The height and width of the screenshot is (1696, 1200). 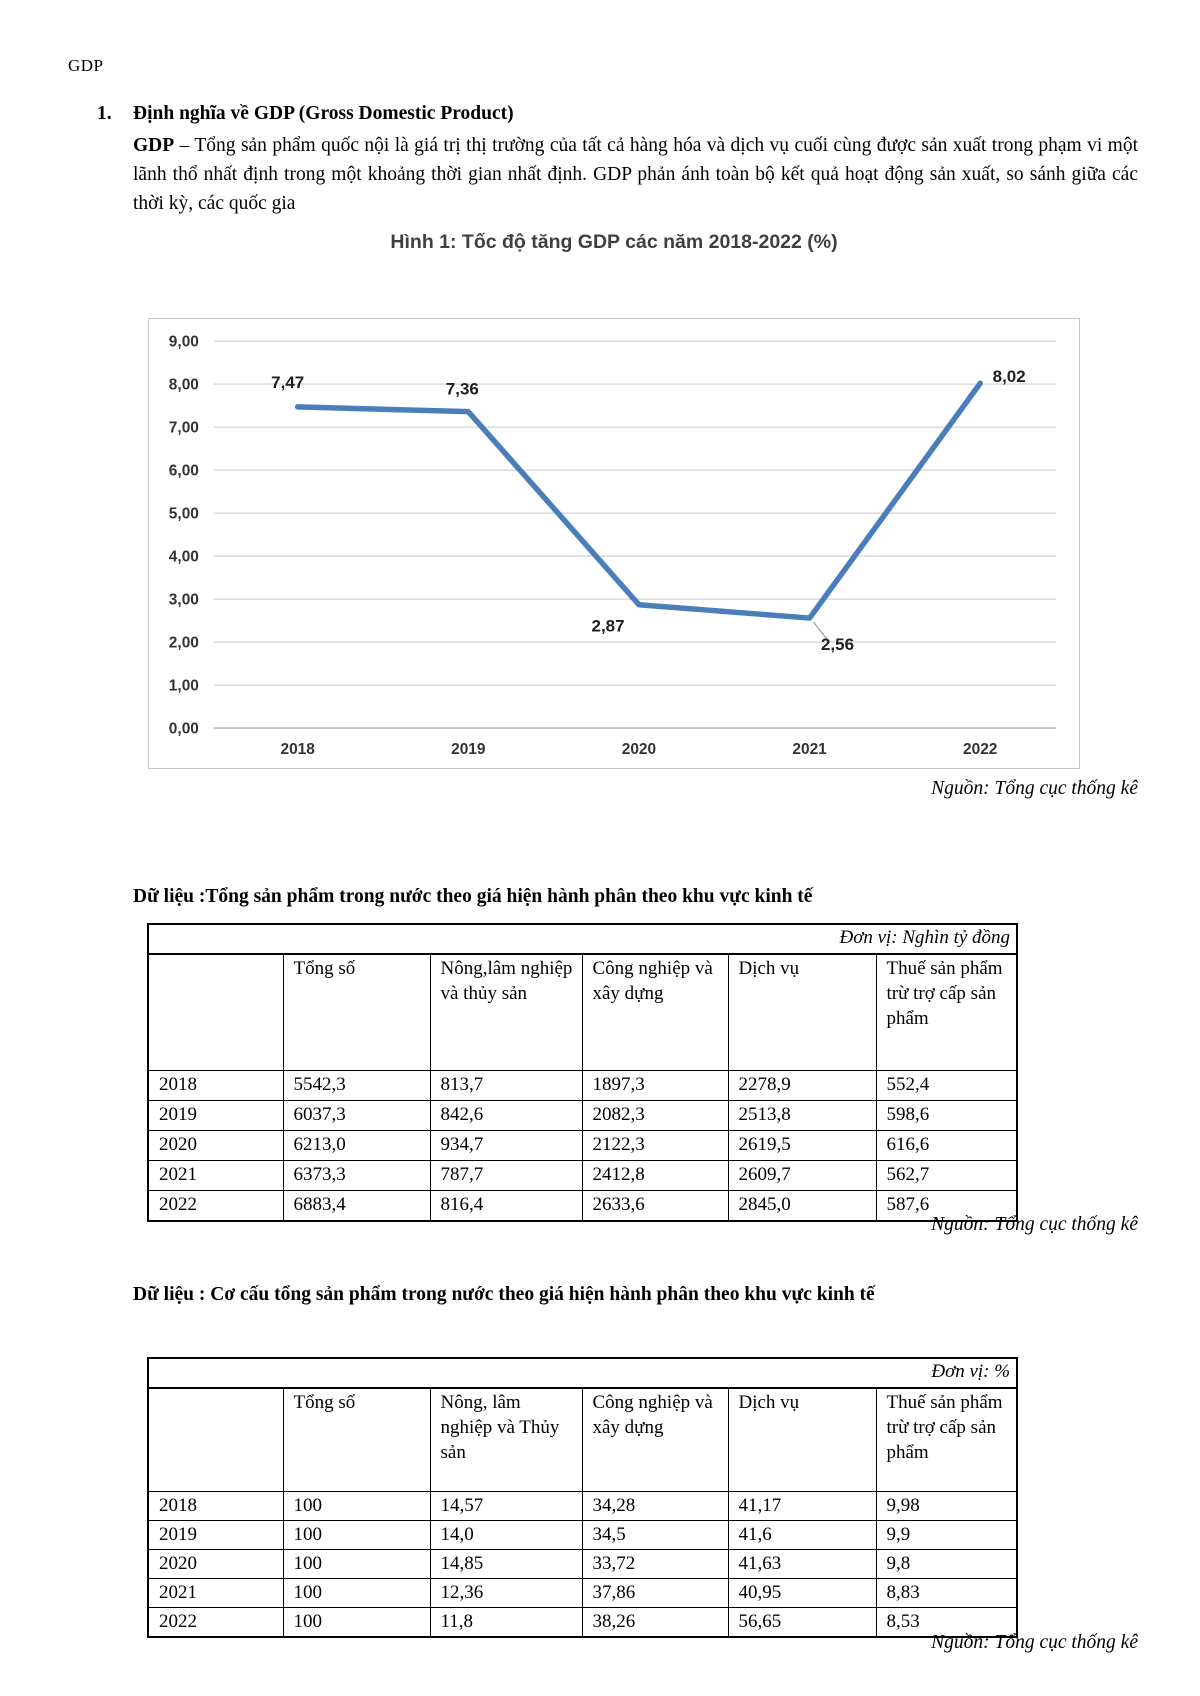 What do you see at coordinates (946, 1593) in the screenshot?
I see `value-cell: 8,83` at bounding box center [946, 1593].